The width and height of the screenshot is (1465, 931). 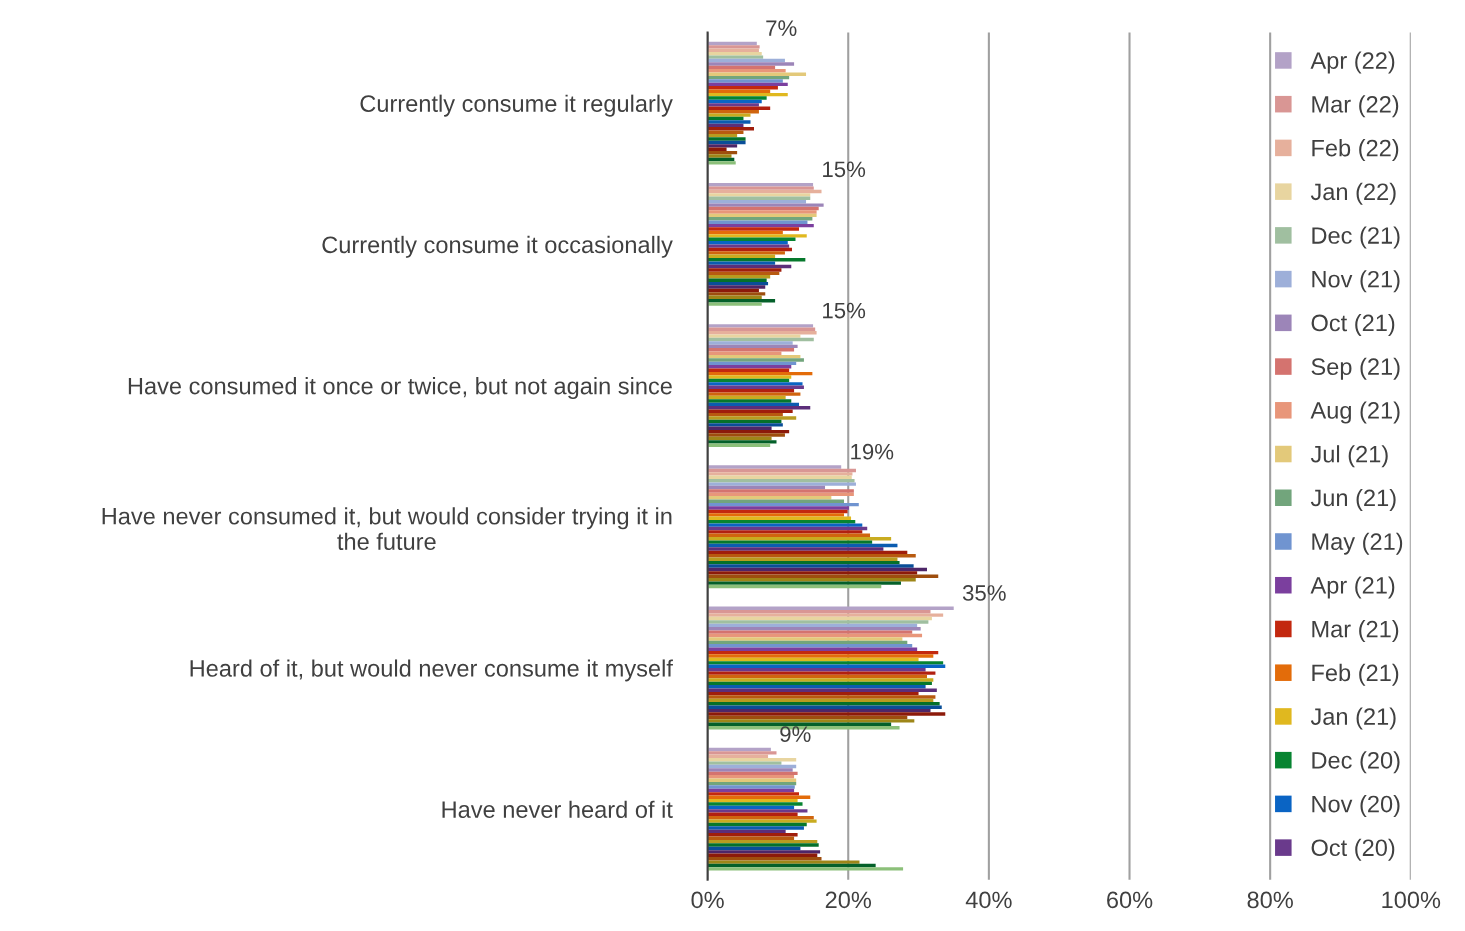 What do you see at coordinates (1356, 237) in the screenshot?
I see `legend-label: Dec (21)` at bounding box center [1356, 237].